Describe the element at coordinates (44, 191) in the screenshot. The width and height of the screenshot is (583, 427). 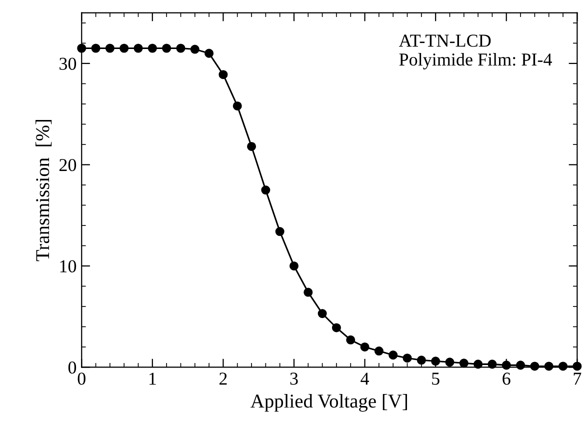
I see `y-axis-title: Transmission [%]` at that location.